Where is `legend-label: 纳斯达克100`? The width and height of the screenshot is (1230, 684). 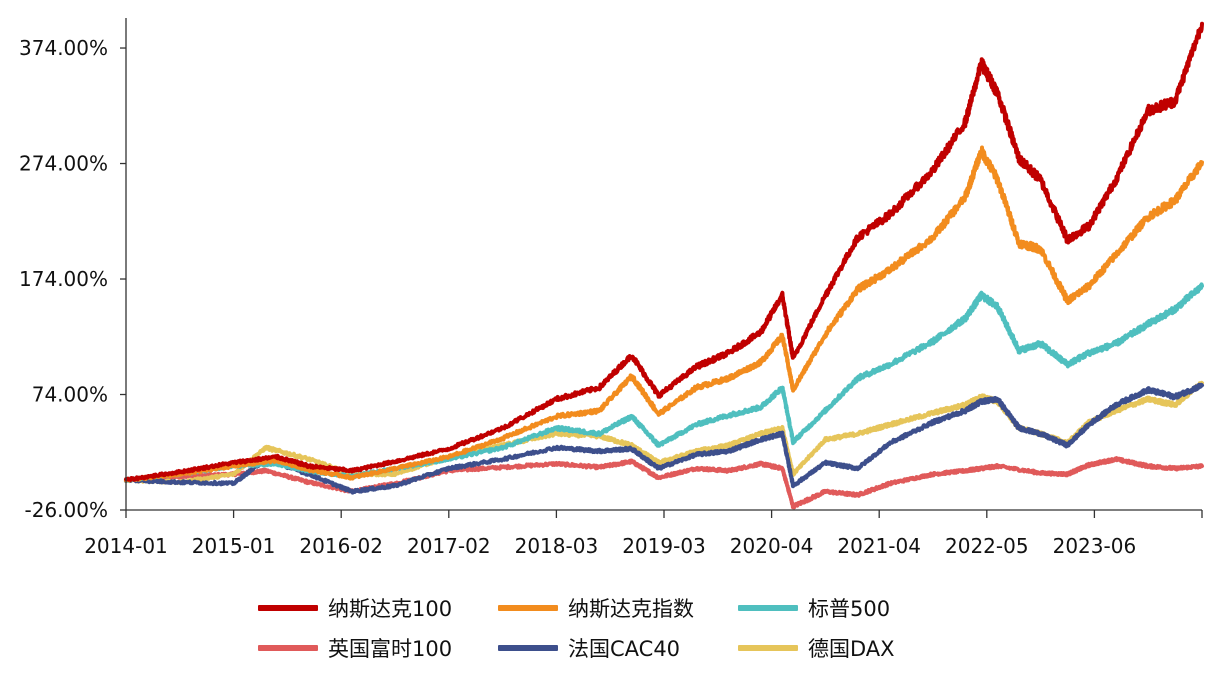
legend-label: 纳斯达克100 is located at coordinates (390, 609).